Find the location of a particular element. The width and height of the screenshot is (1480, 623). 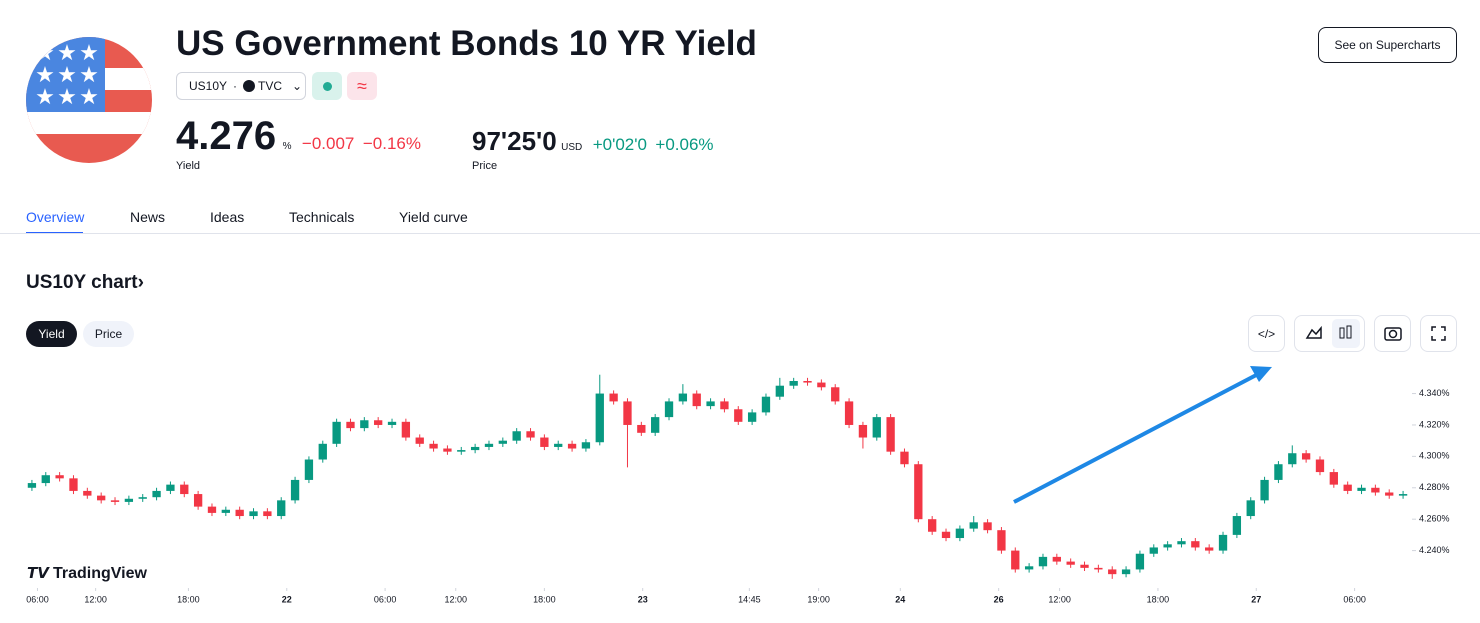

fullscreen-button is located at coordinates (1438, 333).